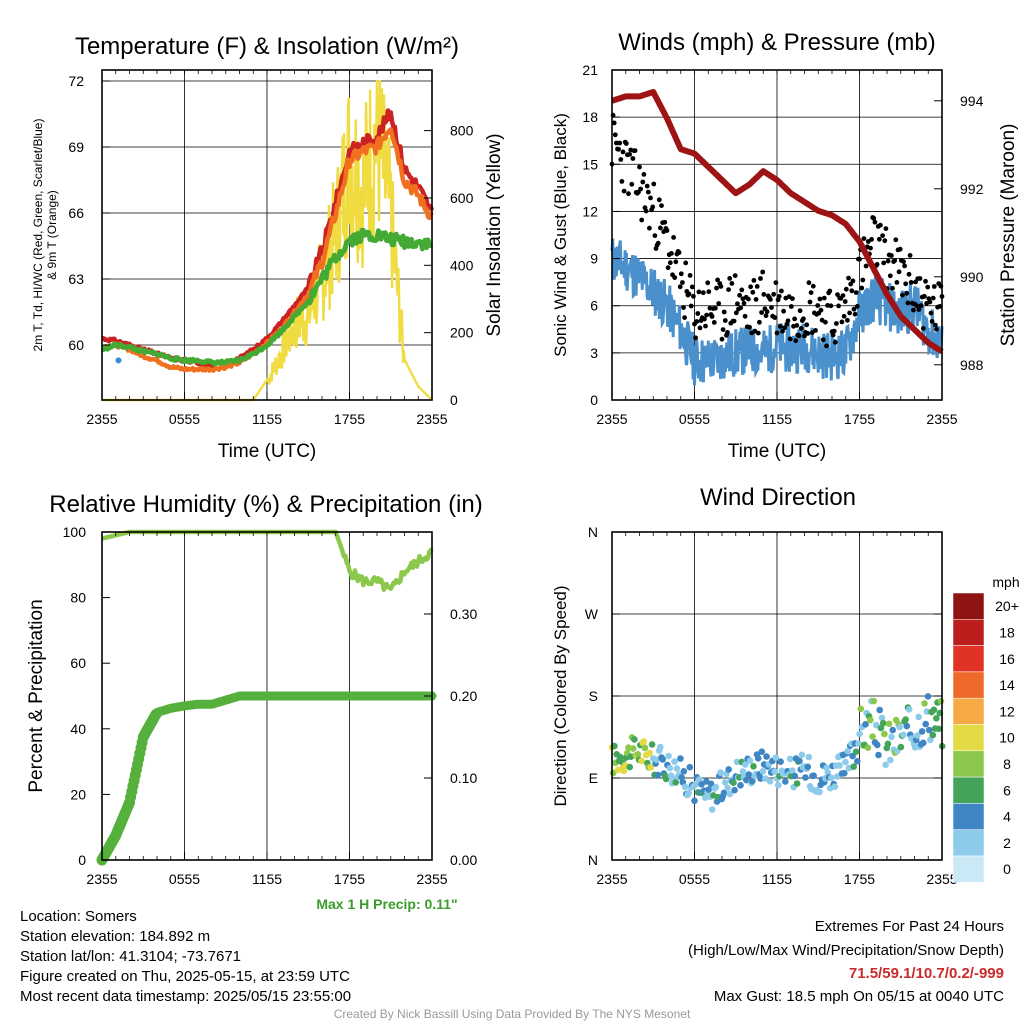 The width and height of the screenshot is (1024, 1024). Describe the element at coordinates (694, 879) in the screenshot. I see `dir-xtick-label: 0555` at that location.